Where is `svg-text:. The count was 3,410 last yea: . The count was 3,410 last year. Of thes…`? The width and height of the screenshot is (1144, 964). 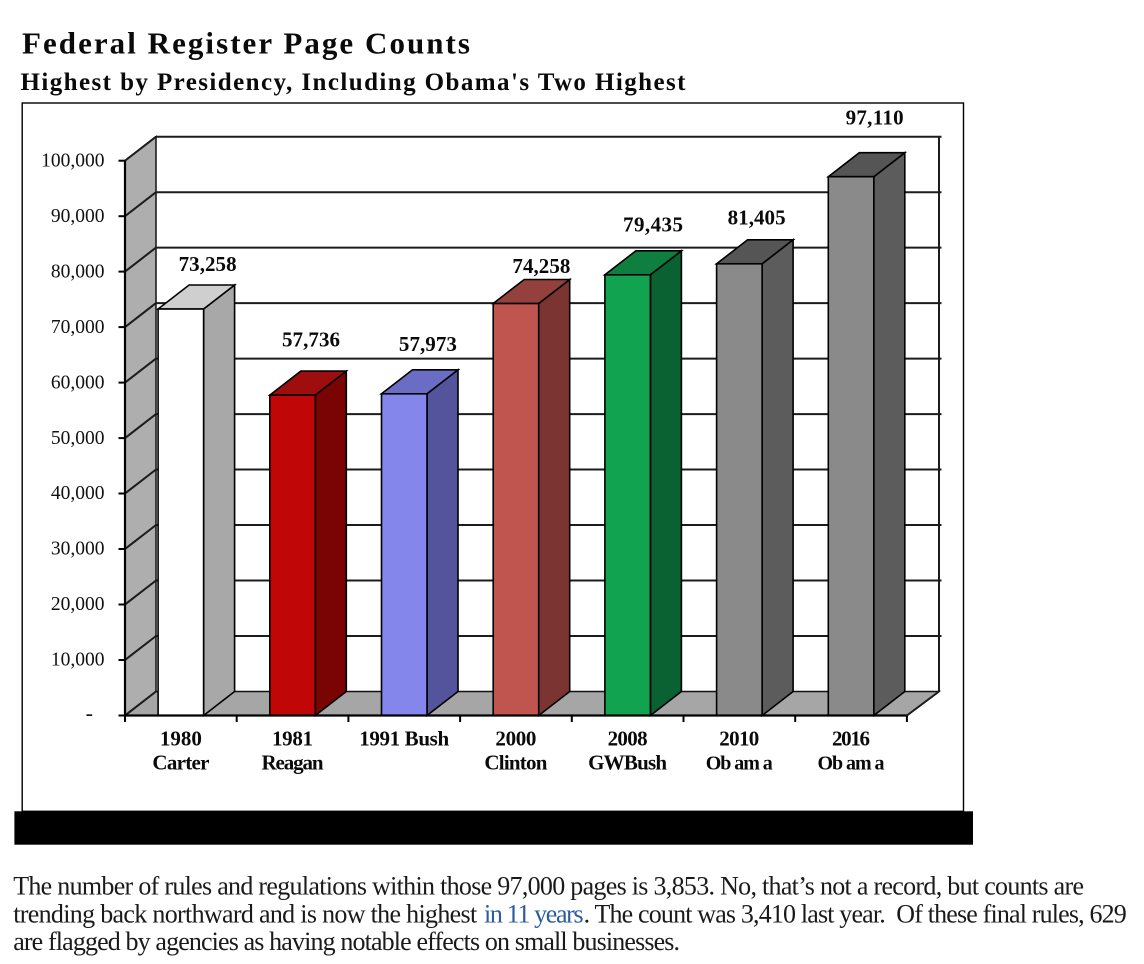
svg-text:. The count was 3,410 last yea: . The count was 3,410 last year. Of thes… is located at coordinates (855, 913).